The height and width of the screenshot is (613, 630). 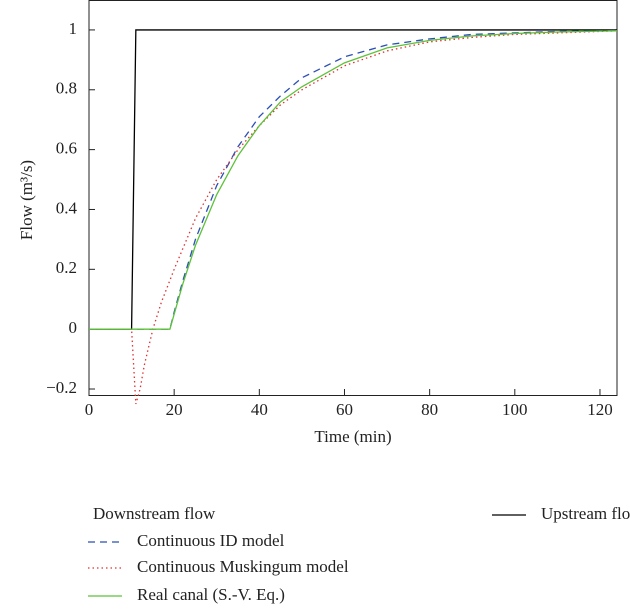 I want to click on y-axis-label: Flow (m³/s), so click(x=26, y=200).